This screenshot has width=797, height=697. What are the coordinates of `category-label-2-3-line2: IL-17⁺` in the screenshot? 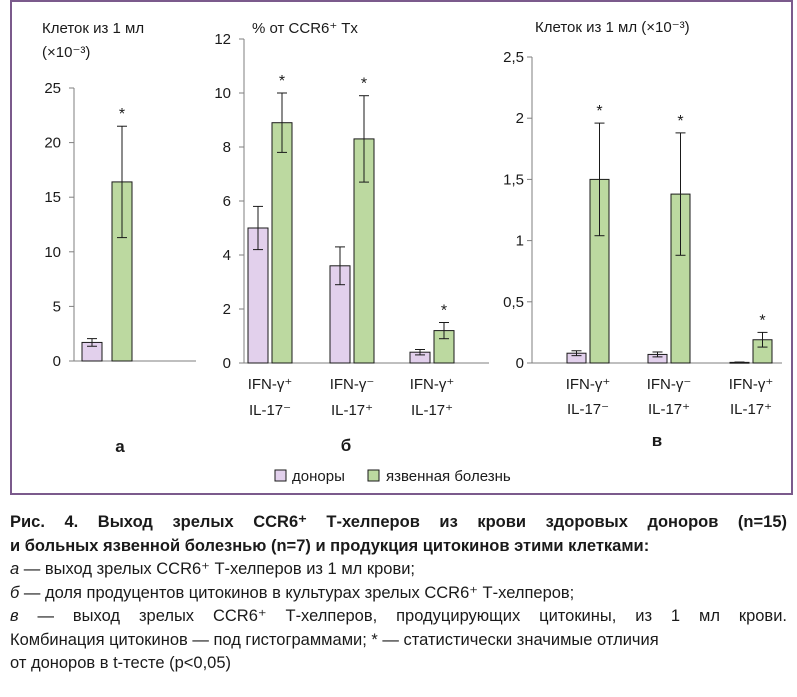 It's located at (432, 410).